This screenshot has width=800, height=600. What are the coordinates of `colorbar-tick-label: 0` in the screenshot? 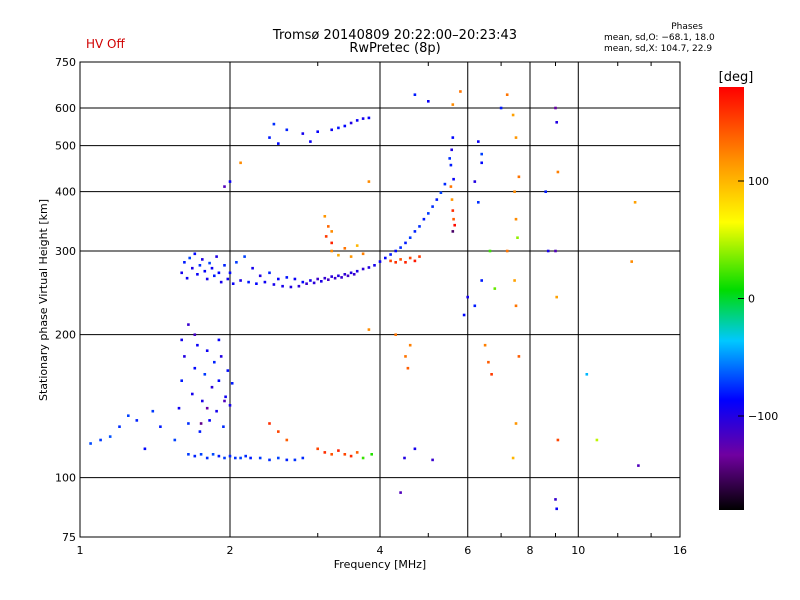 It's located at (751, 299).